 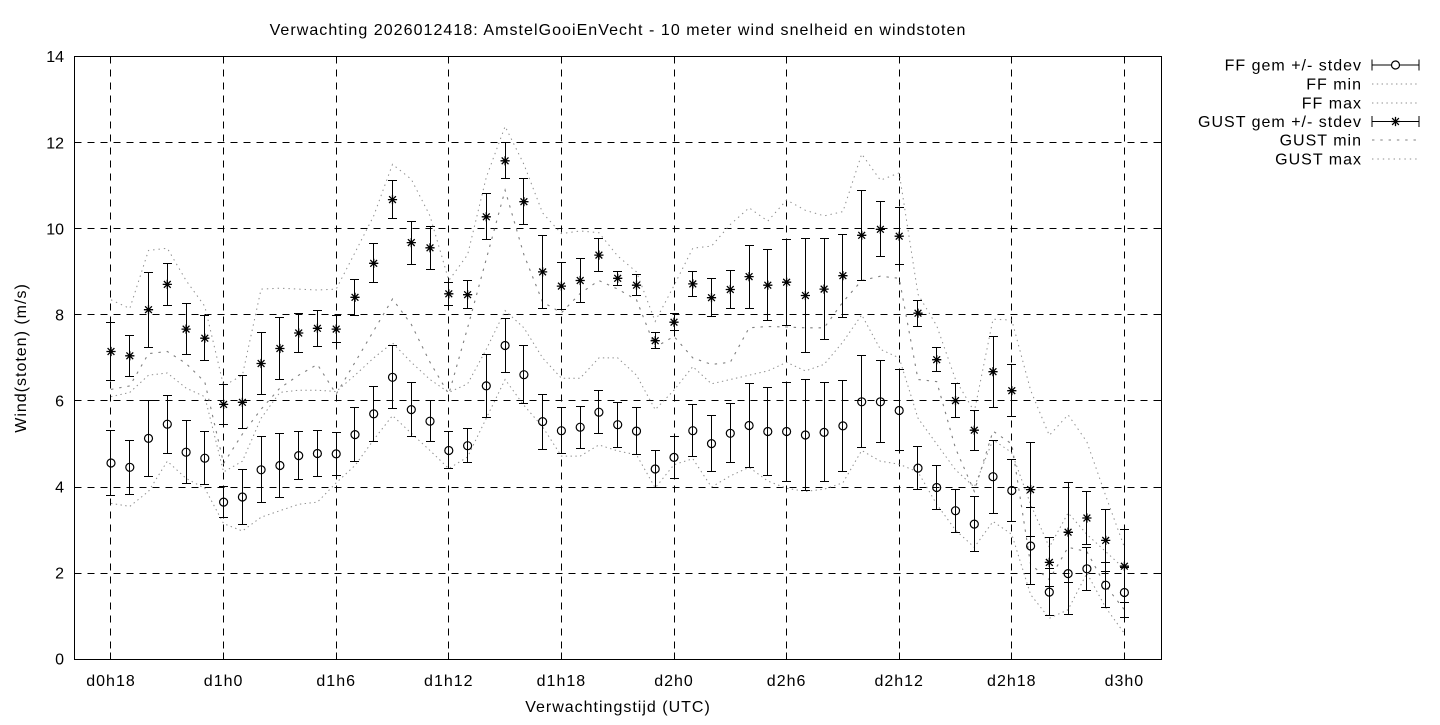 What do you see at coordinates (1321, 141) in the screenshot?
I see `svg-text: GUST min` at bounding box center [1321, 141].